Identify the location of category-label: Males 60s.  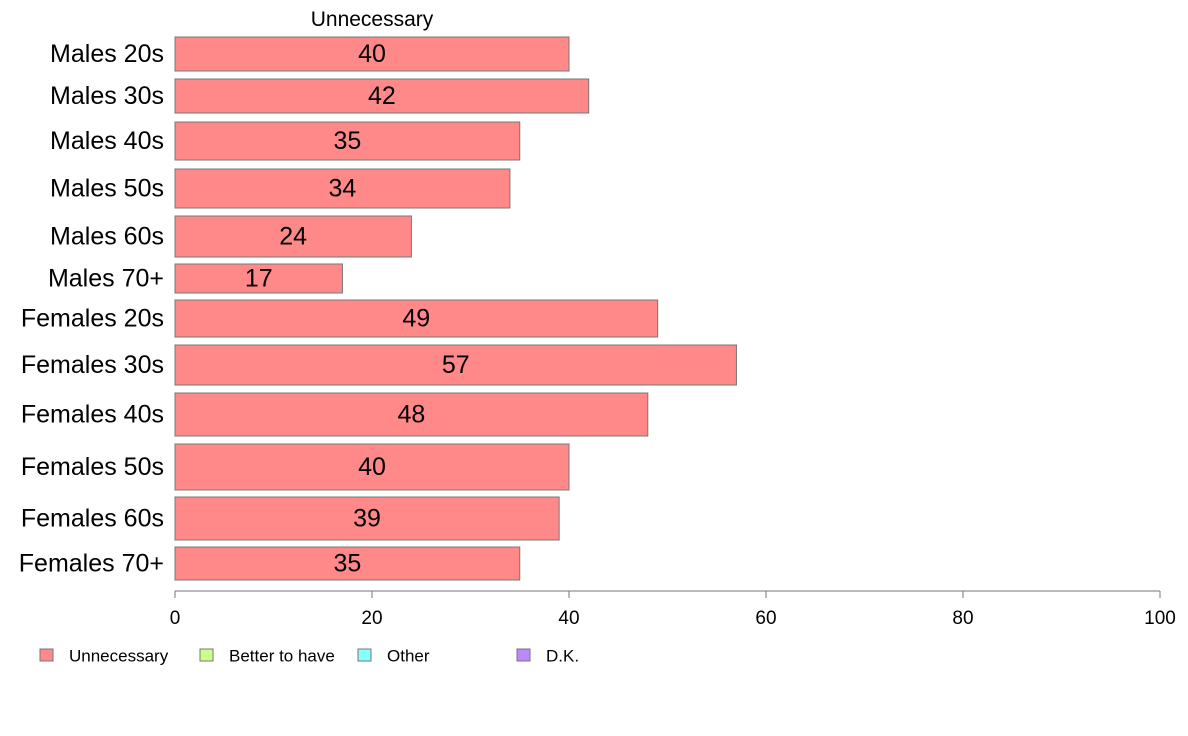
(107, 237).